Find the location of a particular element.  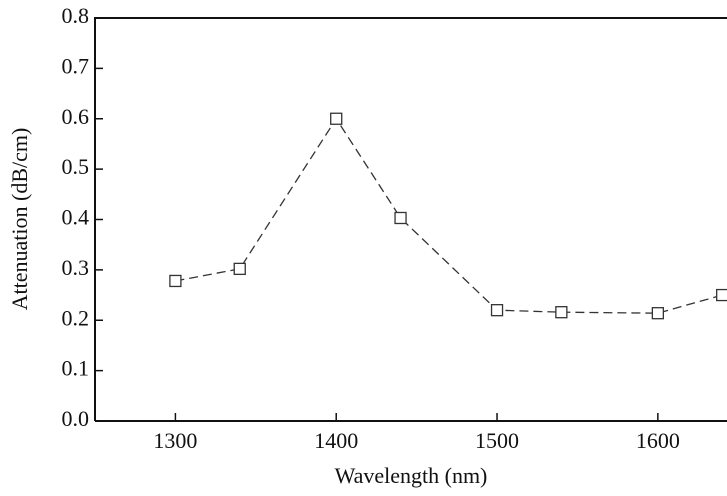

y-tick-label: 0.3 is located at coordinates (76, 267).